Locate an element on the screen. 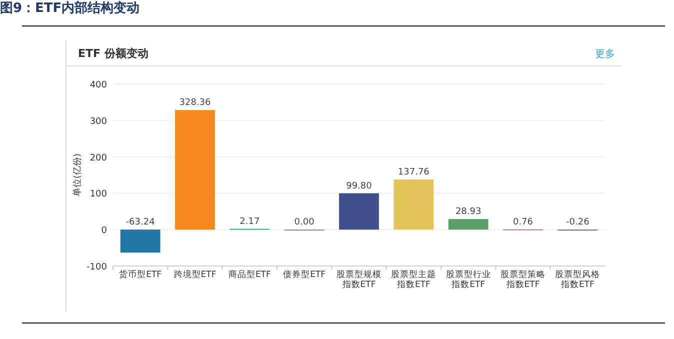 This screenshot has height=339, width=674. data-label: 137.76 is located at coordinates (414, 172).